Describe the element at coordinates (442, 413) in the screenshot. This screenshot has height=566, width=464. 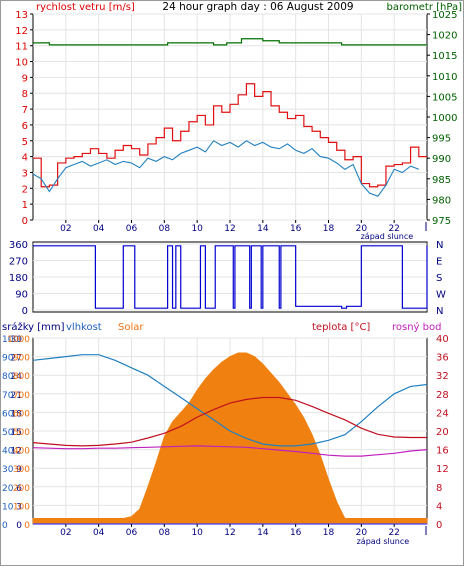
I see `temperature-tick-label: 24` at that location.